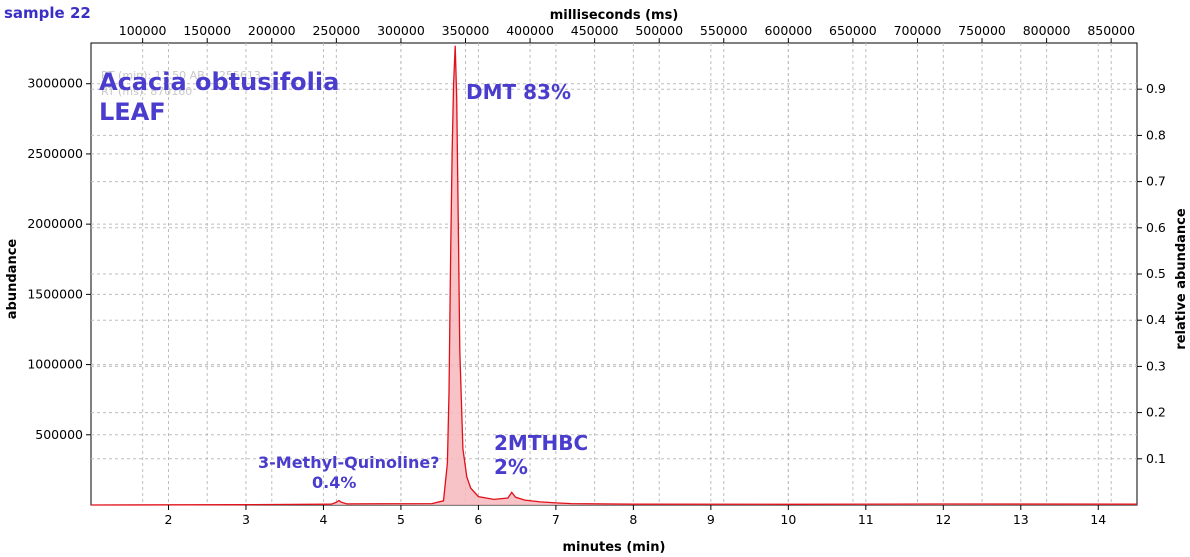 The height and width of the screenshot is (557, 1190). Describe the element at coordinates (55, 153) in the screenshot. I see `y-tick-label: 2500000` at that location.